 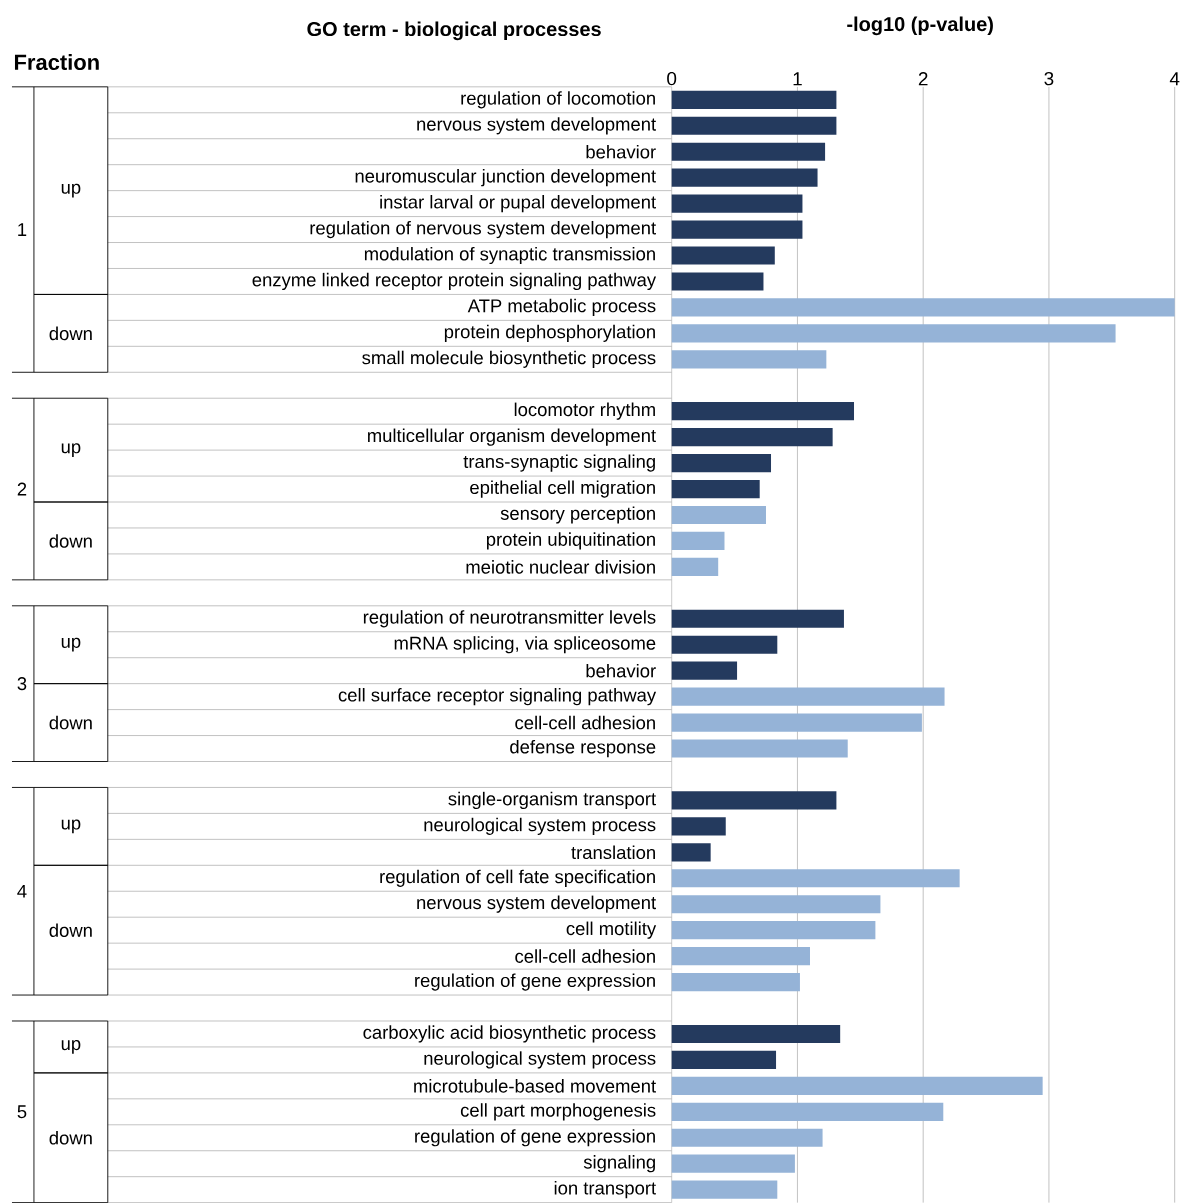 I want to click on y-tick-label: regulation of nervous system development, so click(x=483, y=229).